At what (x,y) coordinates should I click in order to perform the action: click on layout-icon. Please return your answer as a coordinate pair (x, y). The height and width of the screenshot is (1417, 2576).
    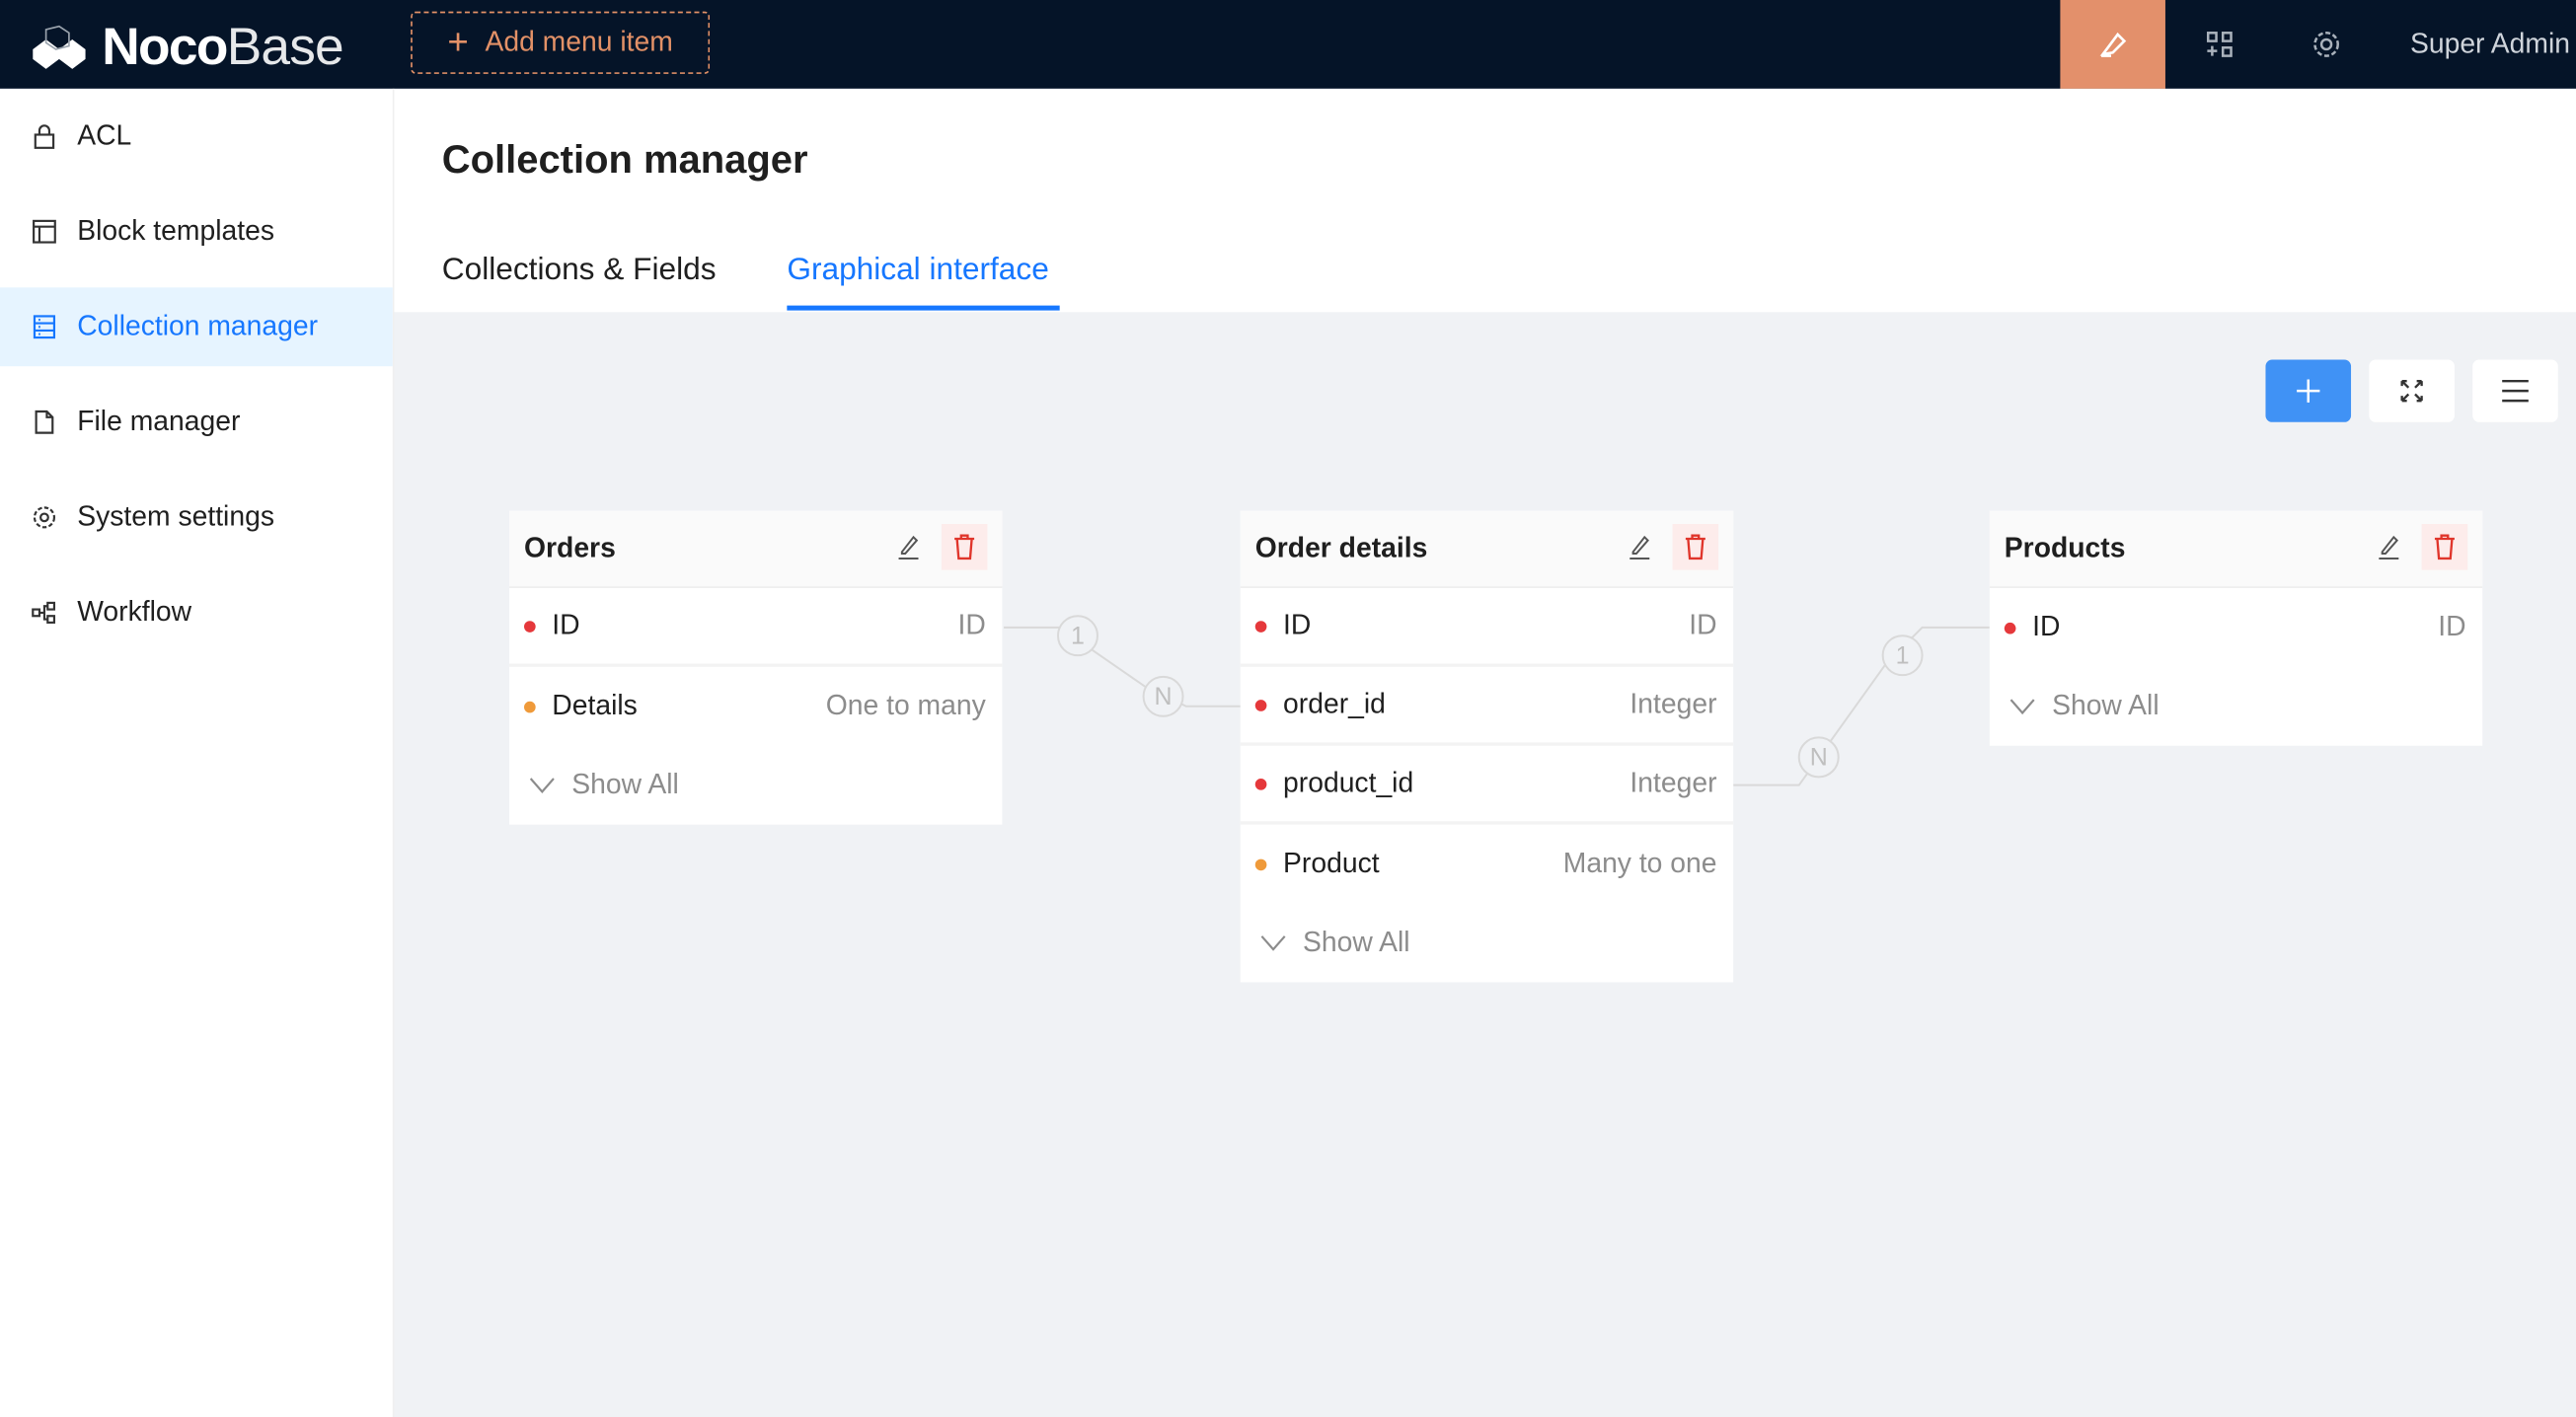
    Looking at the image, I should click on (44, 232).